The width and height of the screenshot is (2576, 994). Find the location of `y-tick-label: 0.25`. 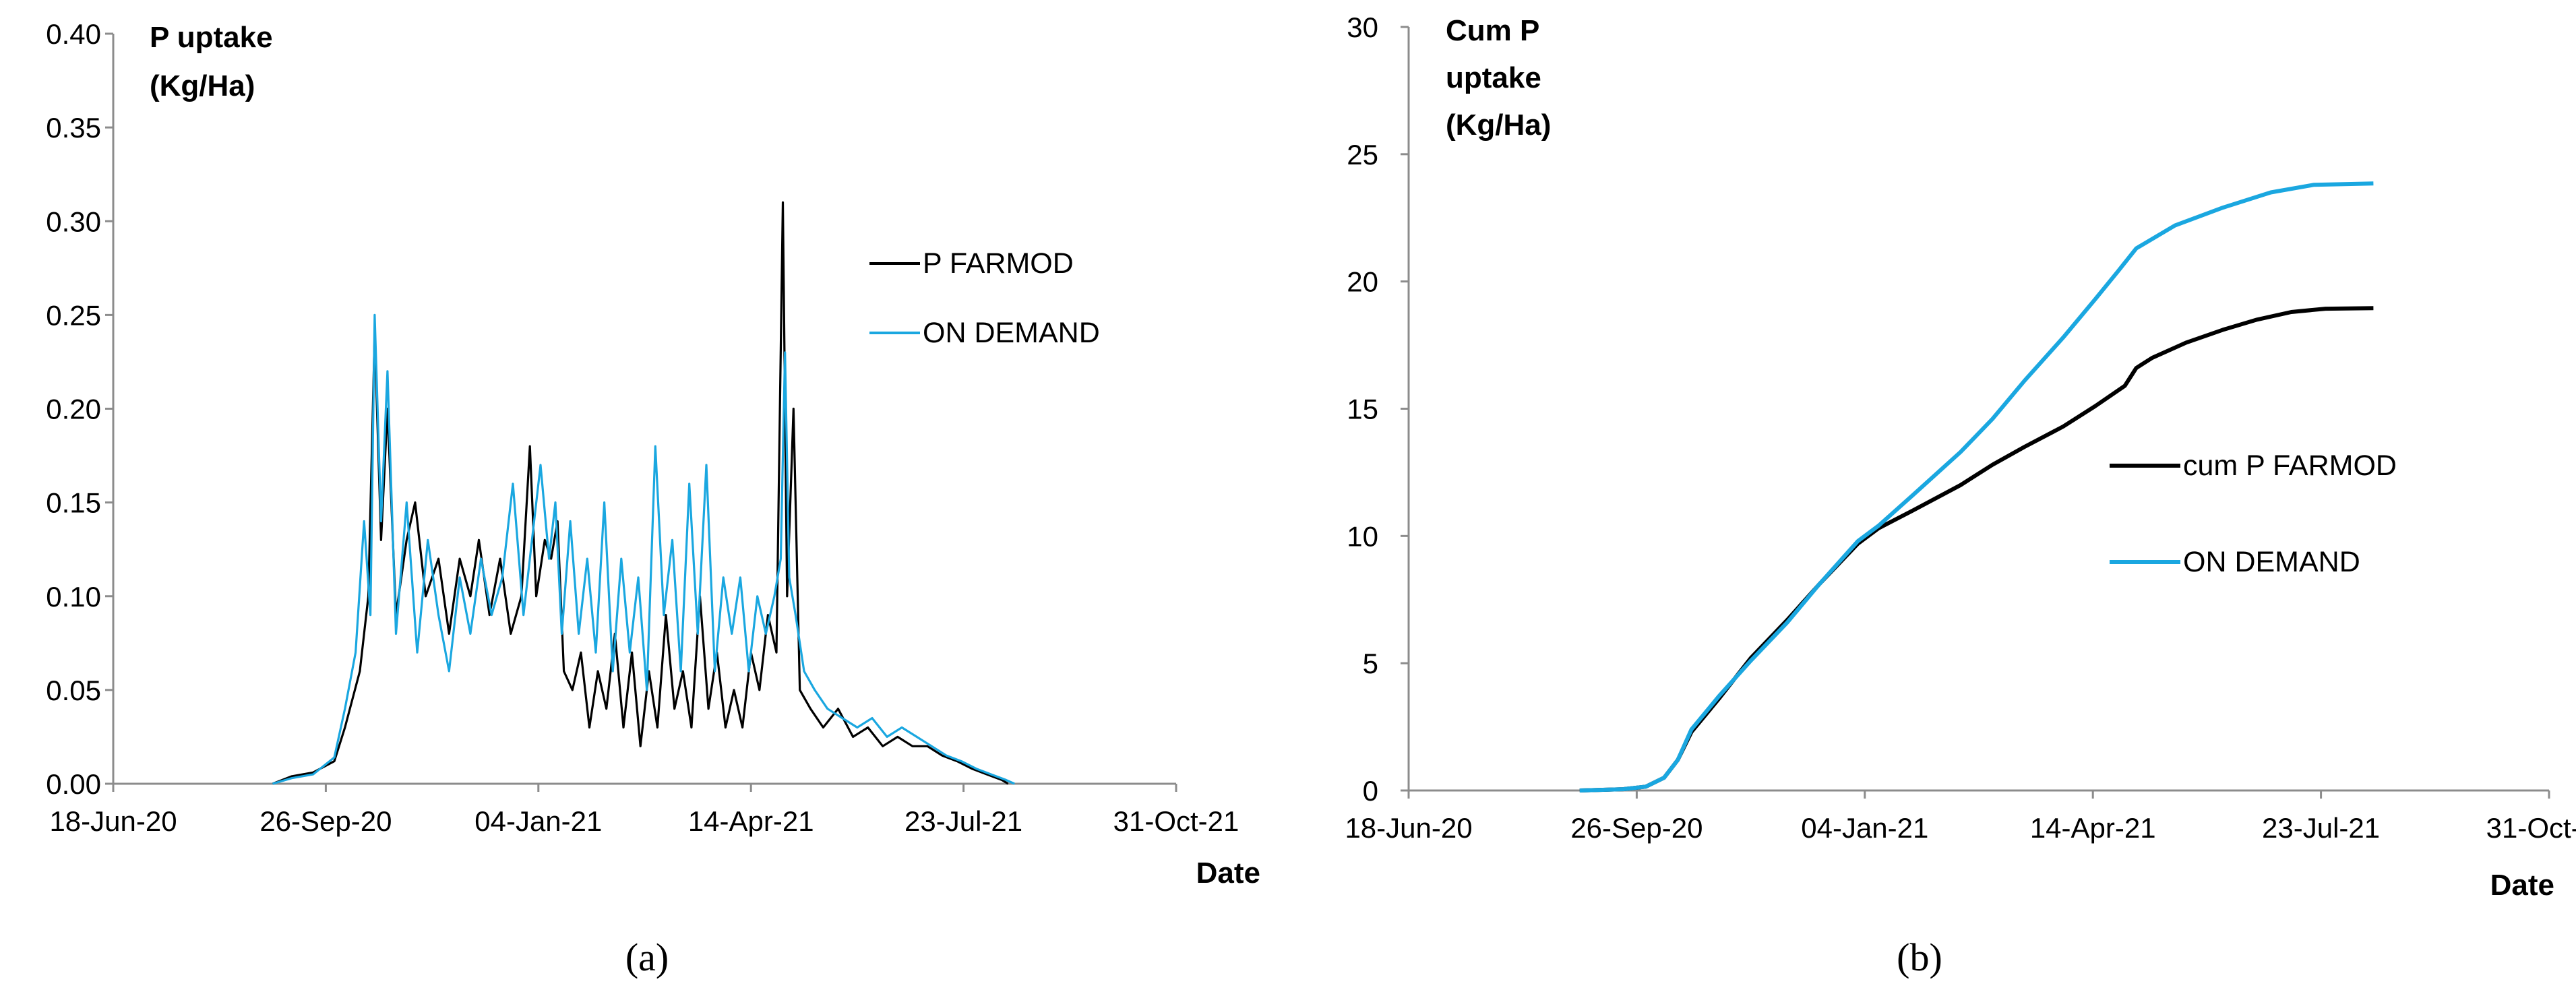

y-tick-label: 0.25 is located at coordinates (73, 315).